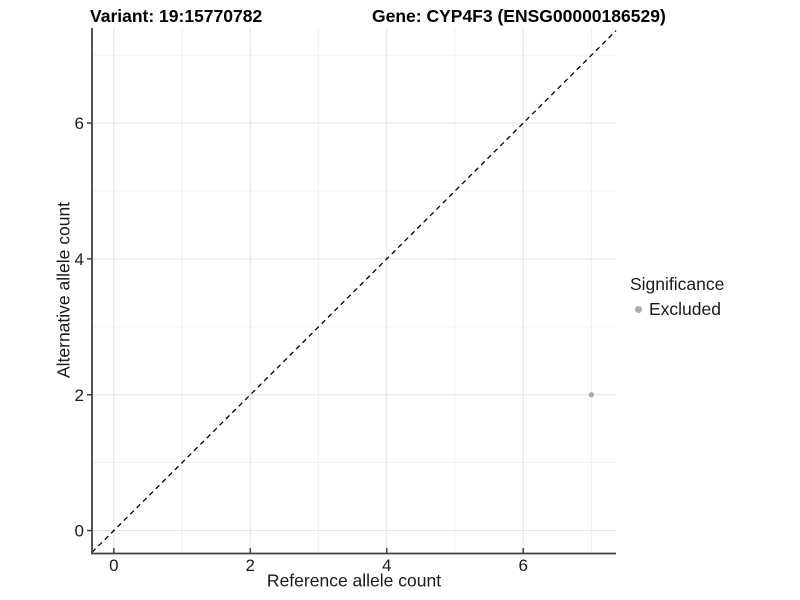 This screenshot has width=800, height=600. Describe the element at coordinates (79, 123) in the screenshot. I see `y-tick-label: 6` at that location.